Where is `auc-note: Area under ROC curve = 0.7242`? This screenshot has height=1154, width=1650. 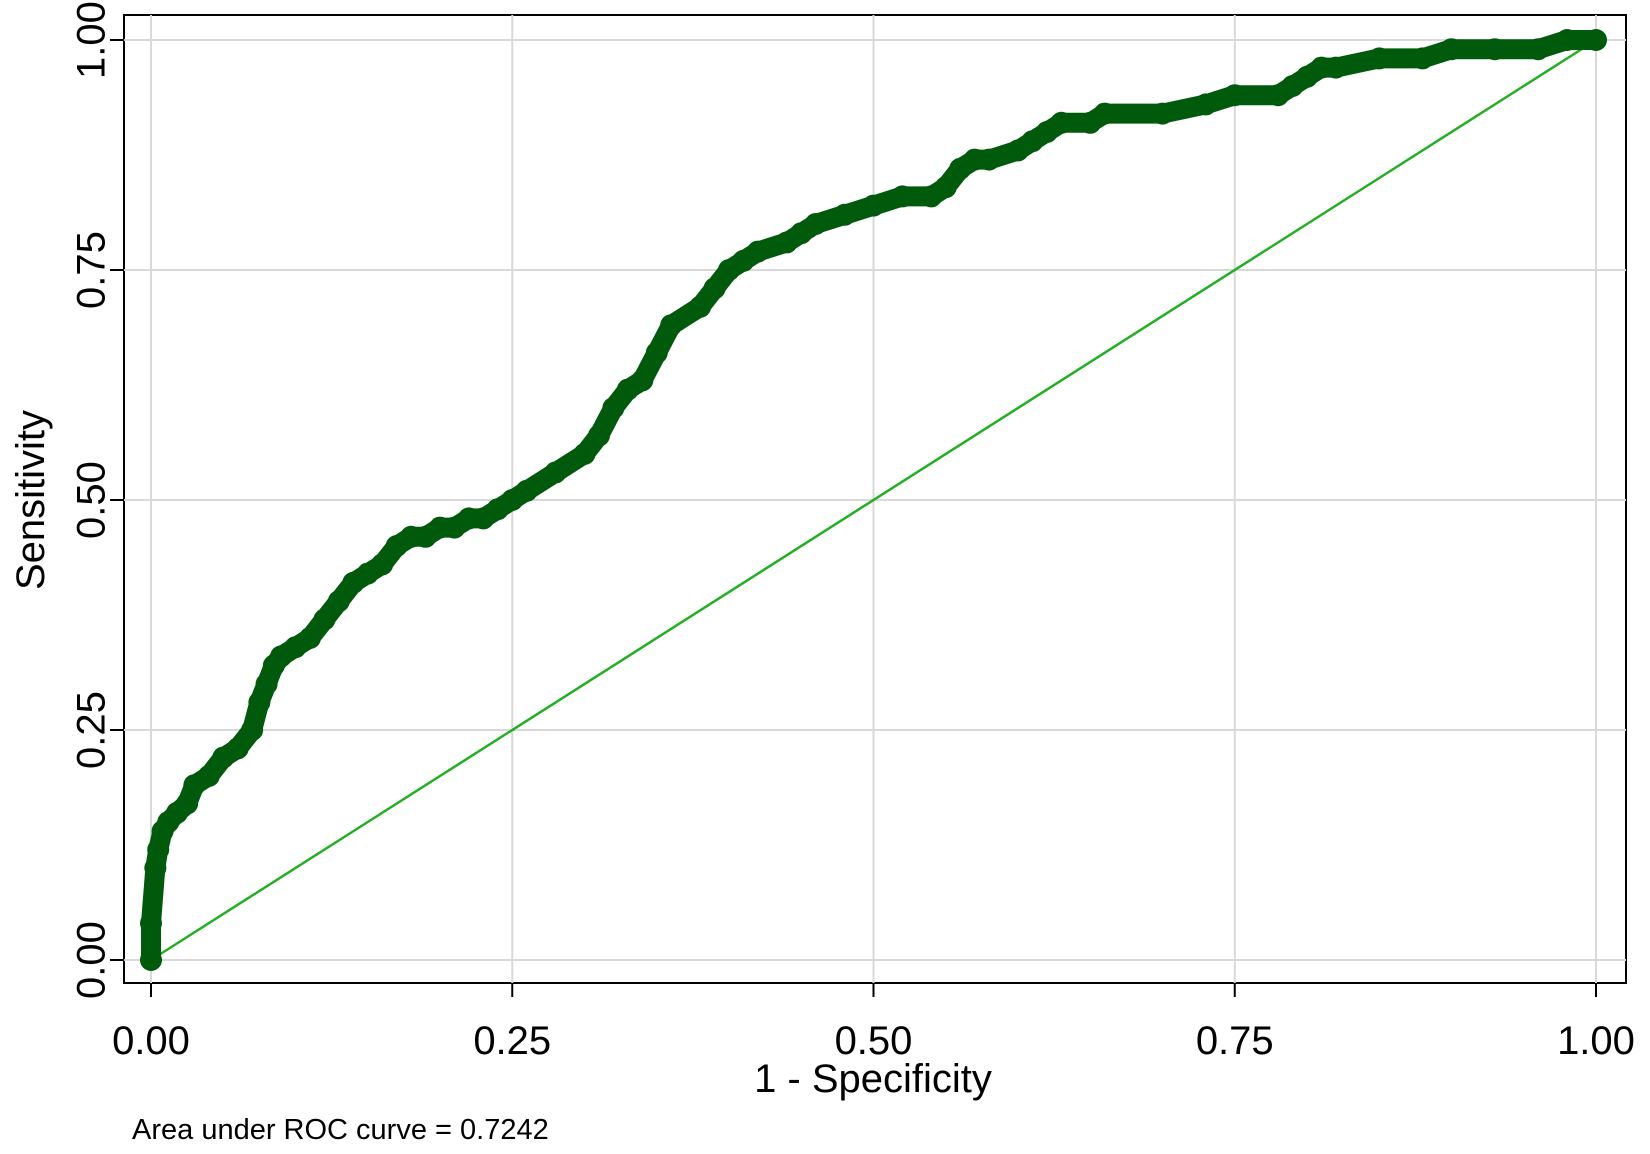 auc-note: Area under ROC curve = 0.7242 is located at coordinates (340, 1130).